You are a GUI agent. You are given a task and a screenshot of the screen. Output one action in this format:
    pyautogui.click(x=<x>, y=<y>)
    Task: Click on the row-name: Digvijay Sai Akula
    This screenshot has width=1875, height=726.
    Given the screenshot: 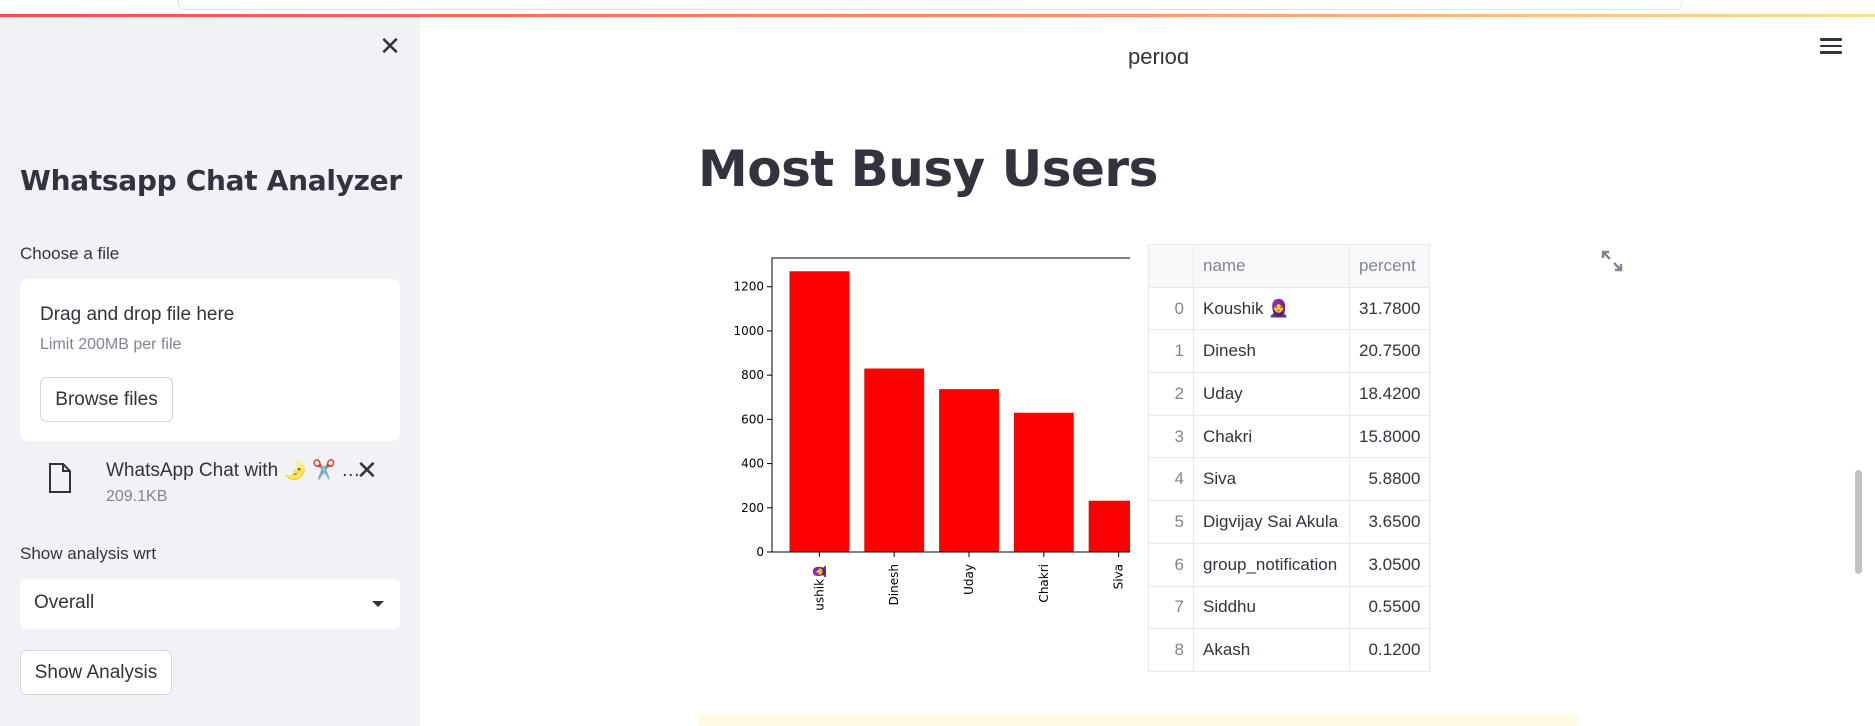 What is the action you would take?
    pyautogui.click(x=1271, y=522)
    